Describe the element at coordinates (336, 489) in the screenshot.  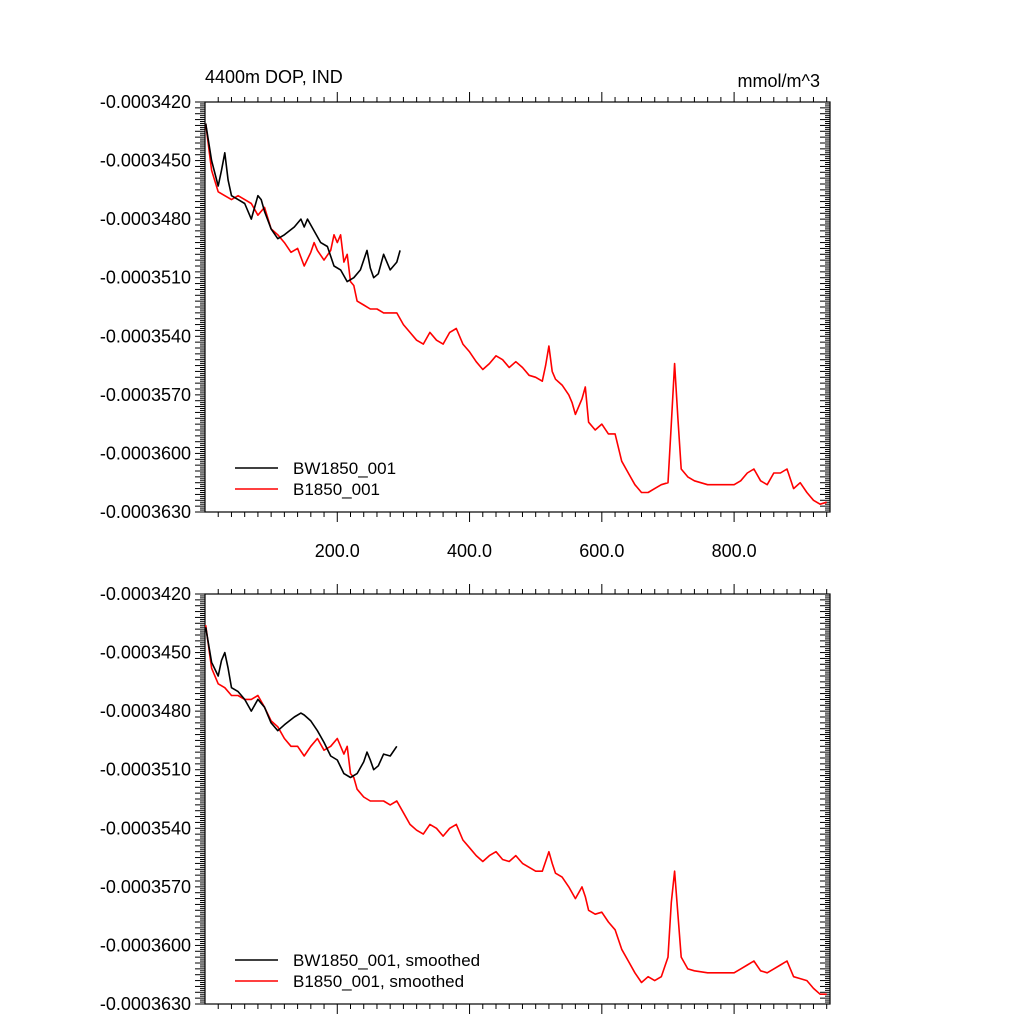
I see `legend-label: B1850_001` at that location.